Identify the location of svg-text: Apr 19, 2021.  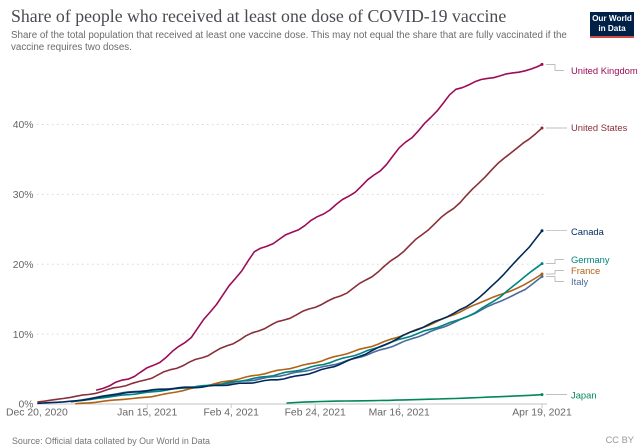
(542, 413).